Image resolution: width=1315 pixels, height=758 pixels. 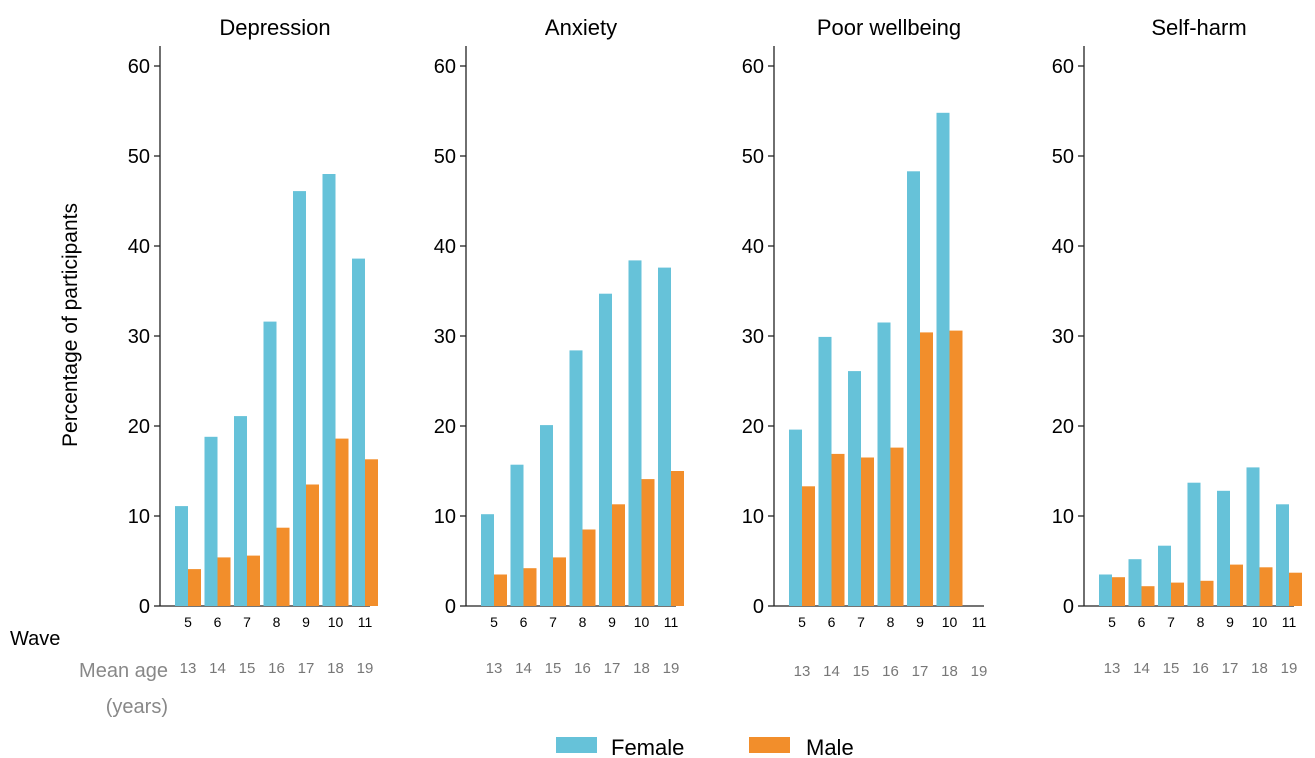 What do you see at coordinates (35, 639) in the screenshot?
I see `wave-row-label: Wave` at bounding box center [35, 639].